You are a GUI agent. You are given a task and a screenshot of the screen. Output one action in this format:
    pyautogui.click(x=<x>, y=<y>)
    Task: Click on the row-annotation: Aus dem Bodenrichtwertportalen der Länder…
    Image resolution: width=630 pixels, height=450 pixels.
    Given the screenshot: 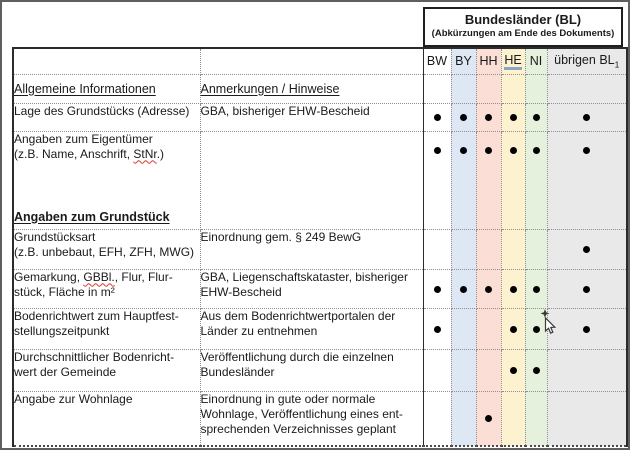 What is the action you would take?
    pyautogui.click(x=311, y=328)
    